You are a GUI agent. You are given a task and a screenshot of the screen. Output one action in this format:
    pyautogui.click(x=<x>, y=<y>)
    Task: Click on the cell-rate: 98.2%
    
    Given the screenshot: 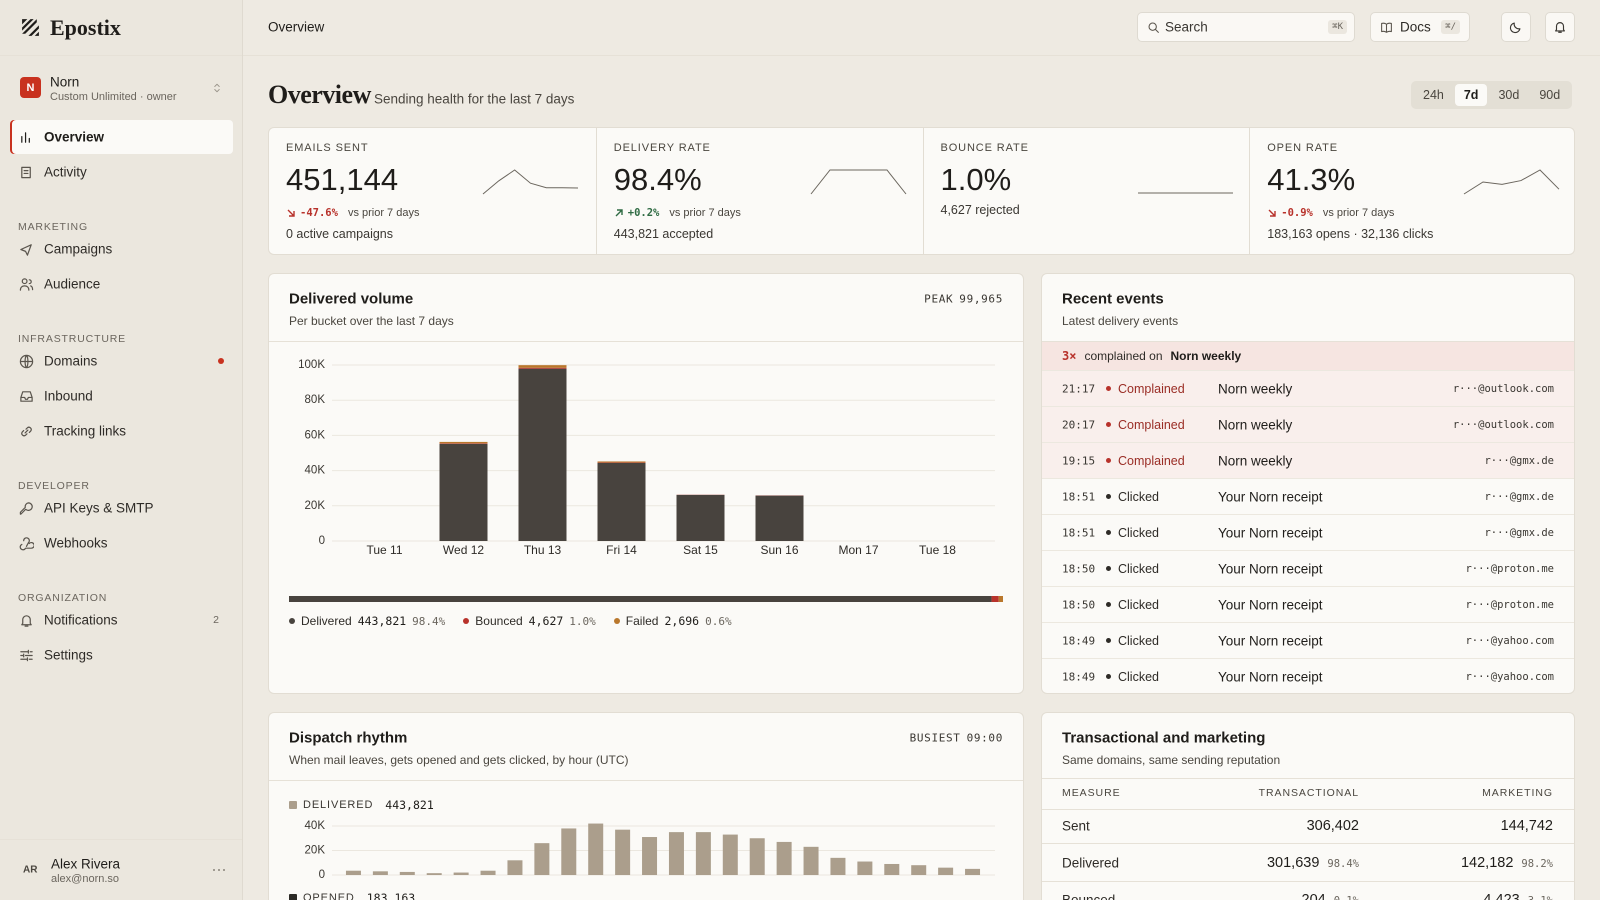 What is the action you would take?
    pyautogui.click(x=1537, y=864)
    